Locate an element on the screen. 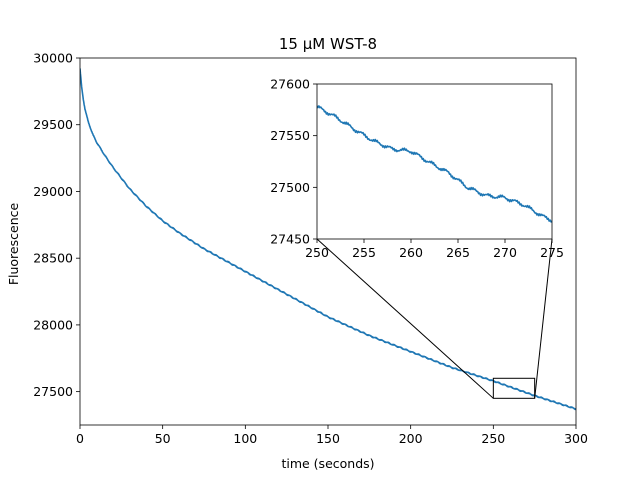  main-y-tick-label: 29000 is located at coordinates (53, 191).